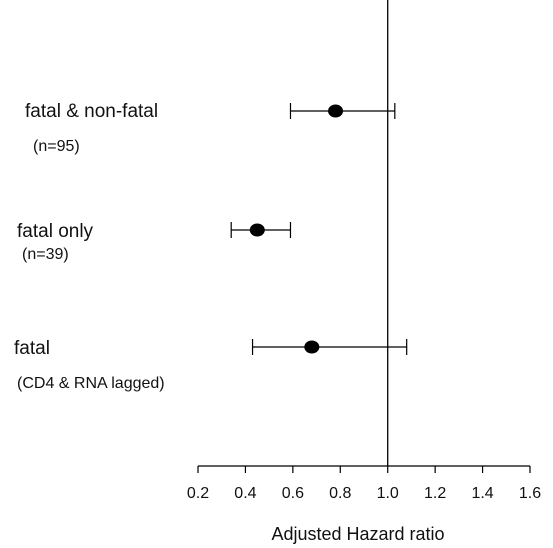 The height and width of the screenshot is (548, 553). I want to click on row-sublabel: (CD4 & RNA lagged), so click(91, 383).